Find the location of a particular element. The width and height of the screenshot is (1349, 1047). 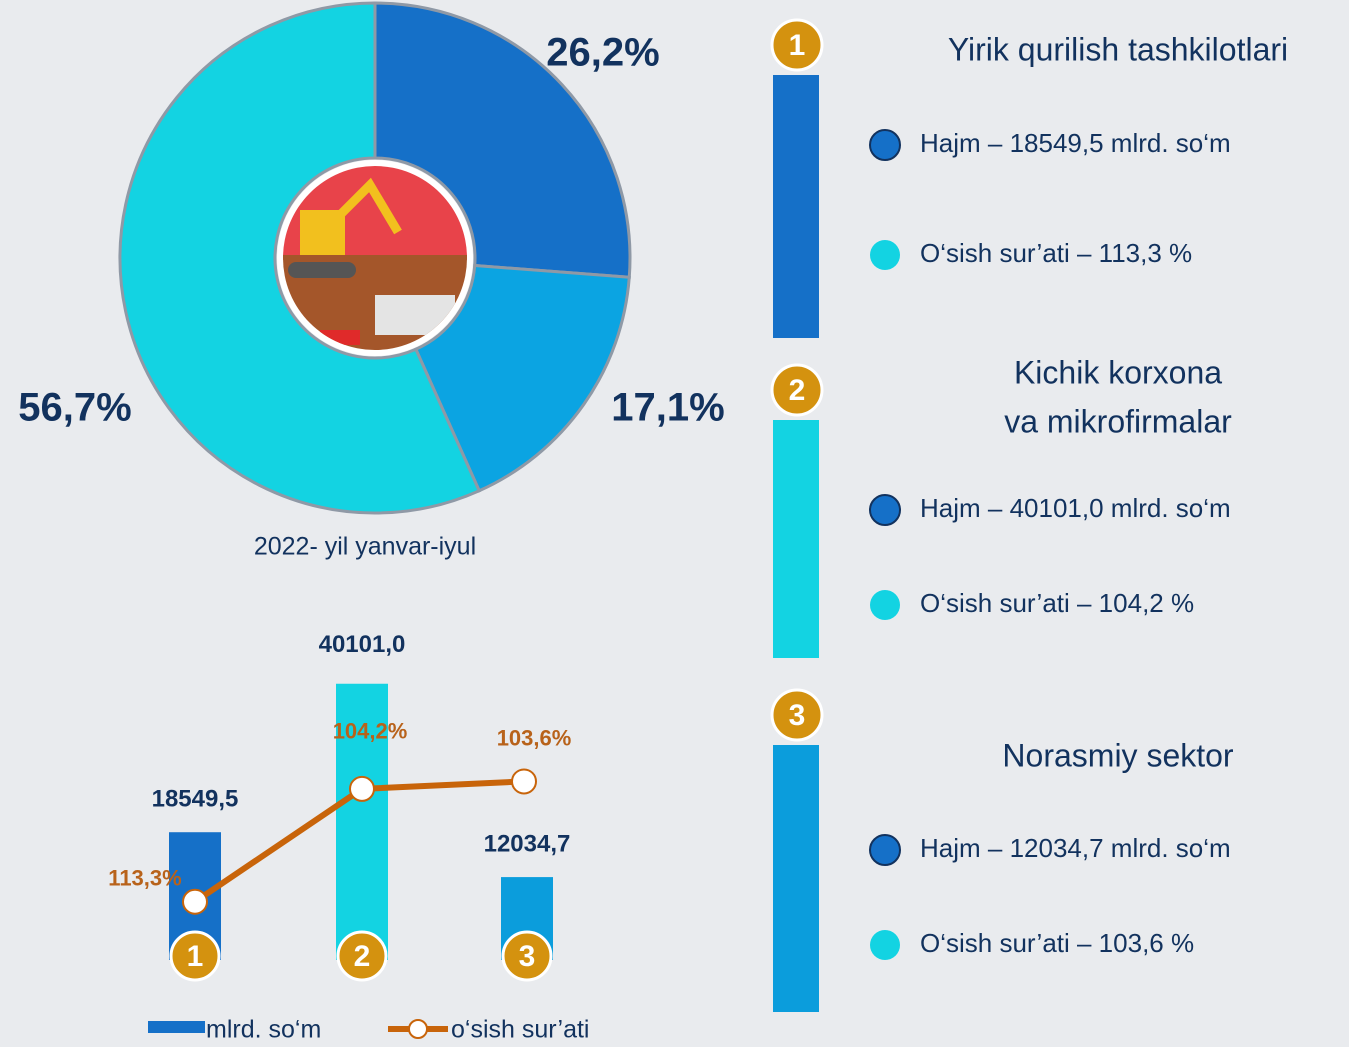

category-label: 3 is located at coordinates (527, 956).